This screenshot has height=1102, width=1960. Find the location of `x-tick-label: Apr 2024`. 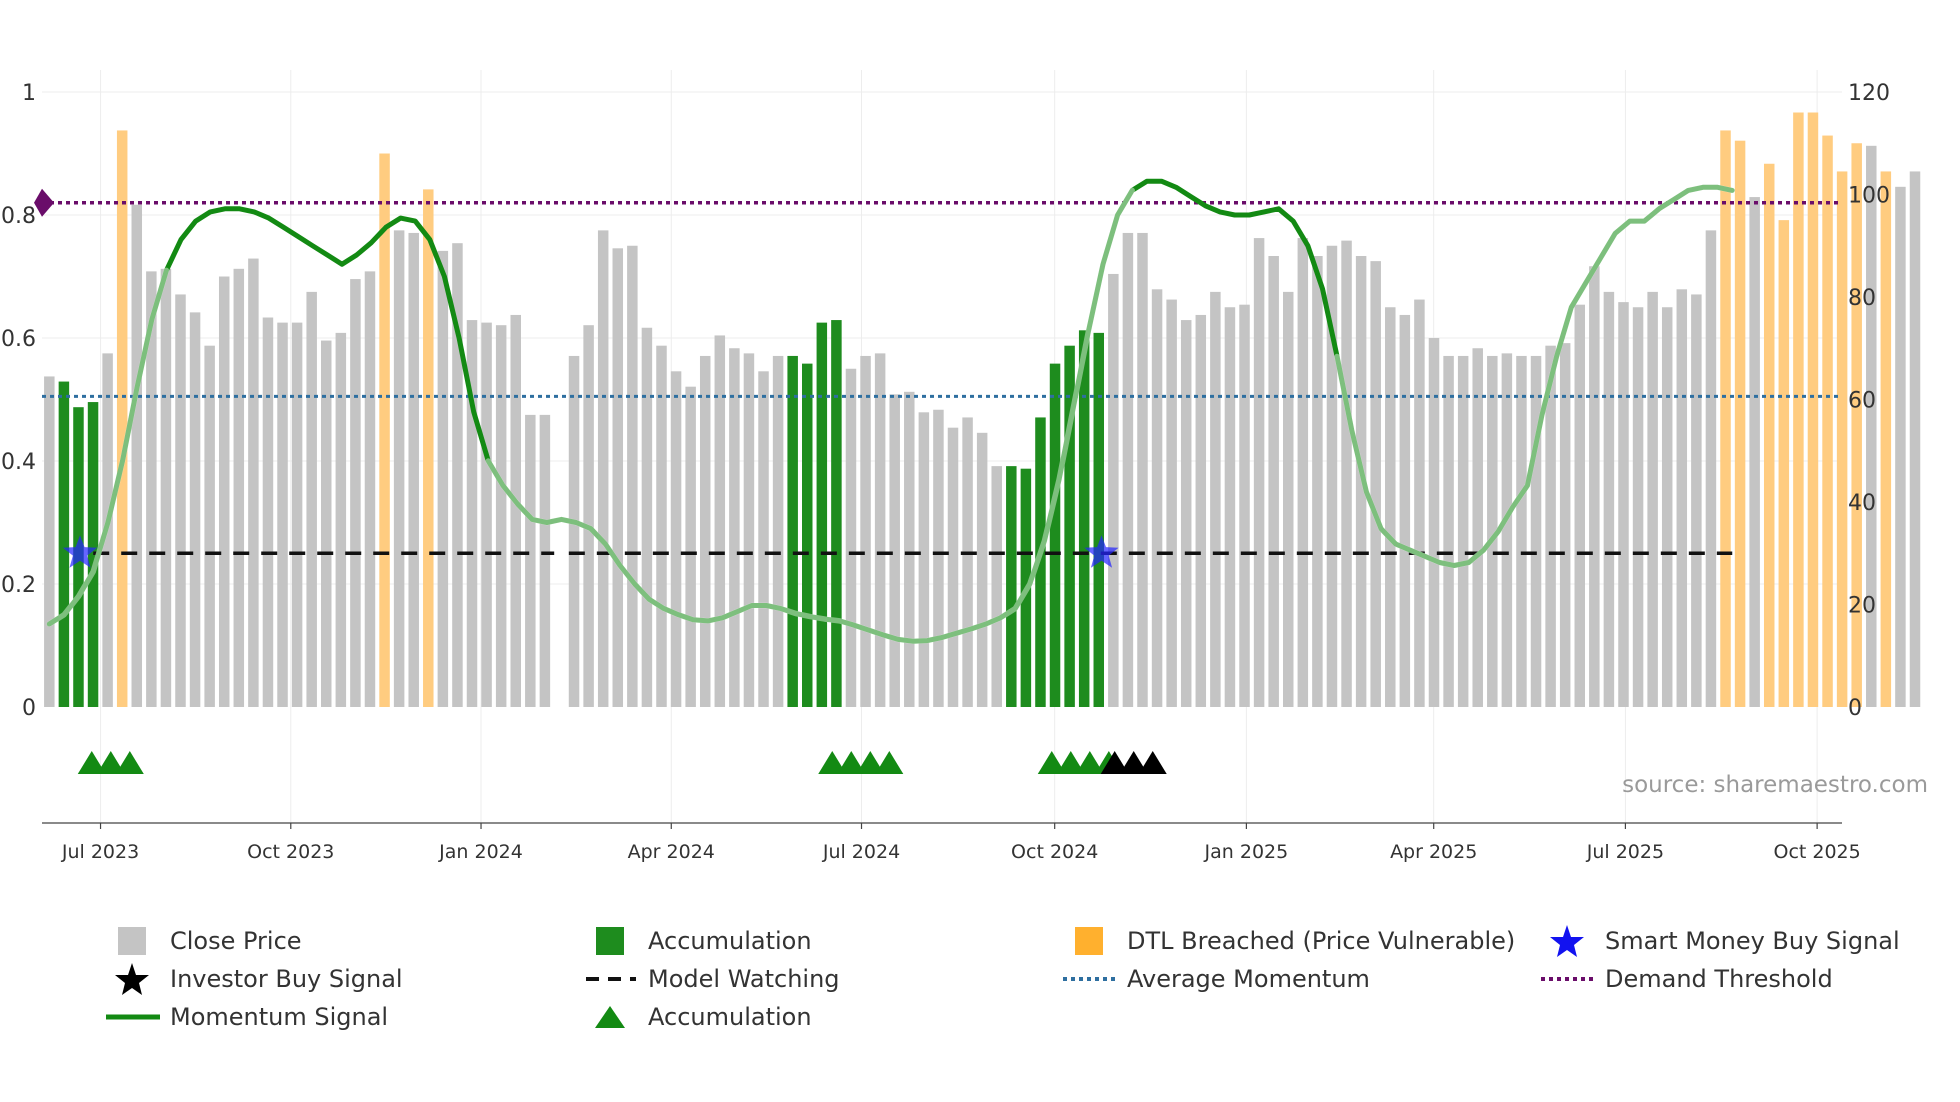

x-tick-label: Apr 2024 is located at coordinates (671, 852).